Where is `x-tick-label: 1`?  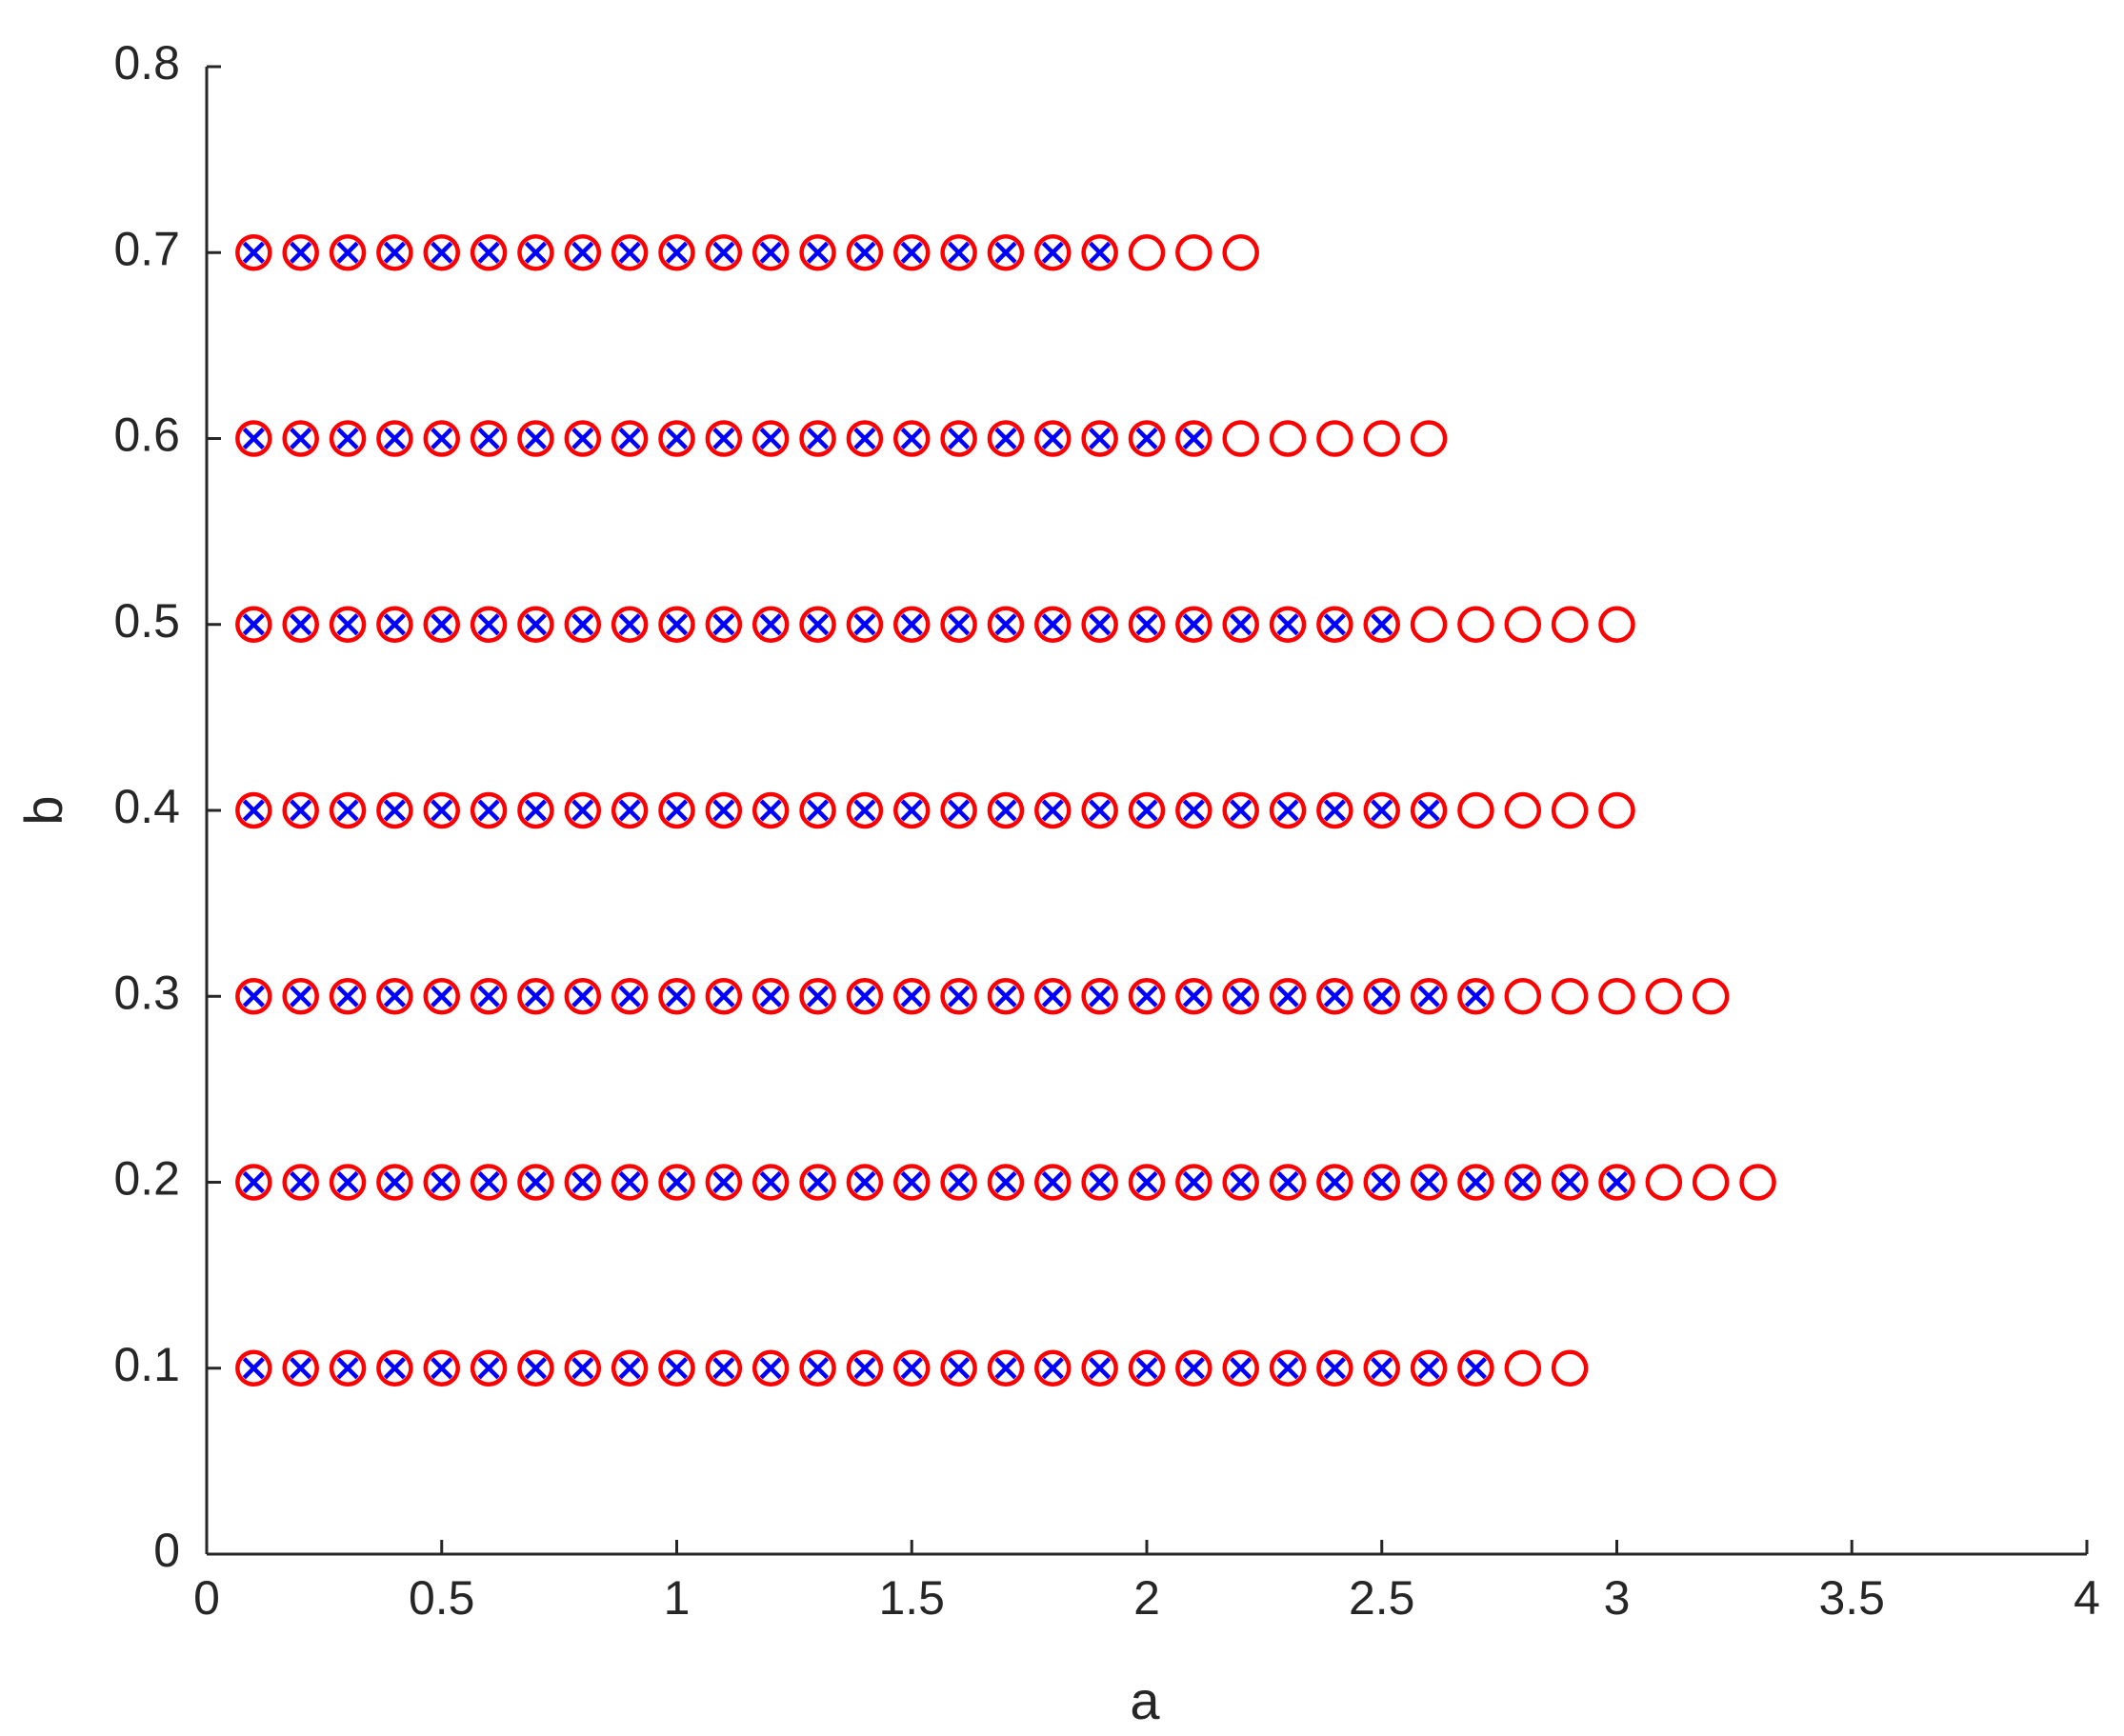
x-tick-label: 1 is located at coordinates (677, 1598).